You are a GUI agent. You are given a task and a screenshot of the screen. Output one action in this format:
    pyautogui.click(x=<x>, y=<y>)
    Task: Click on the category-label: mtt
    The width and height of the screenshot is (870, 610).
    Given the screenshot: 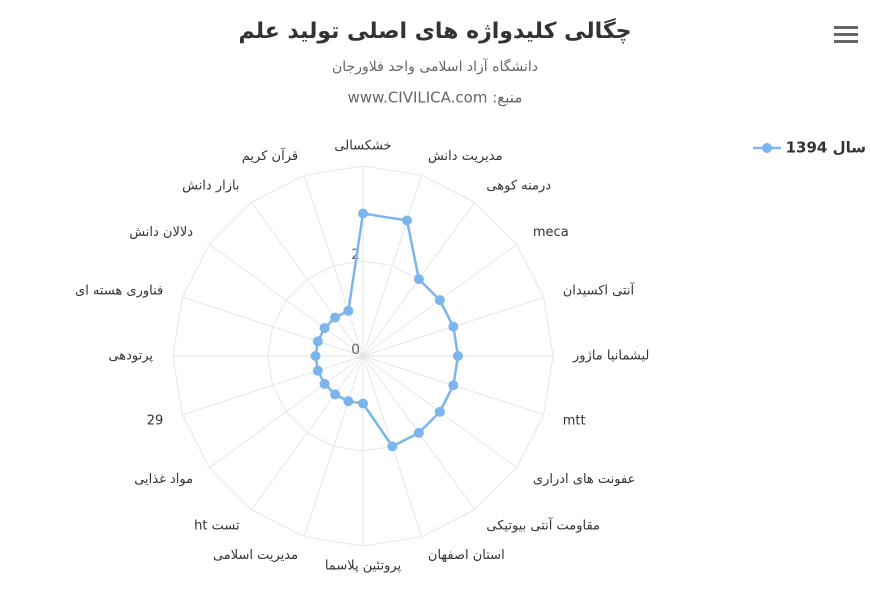 What is the action you would take?
    pyautogui.click(x=574, y=420)
    